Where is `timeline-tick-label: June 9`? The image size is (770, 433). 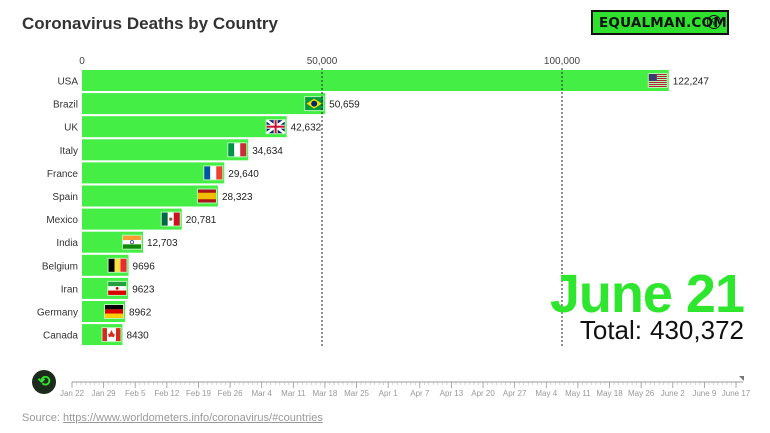 timeline-tick-label: June 9 is located at coordinates (704, 393).